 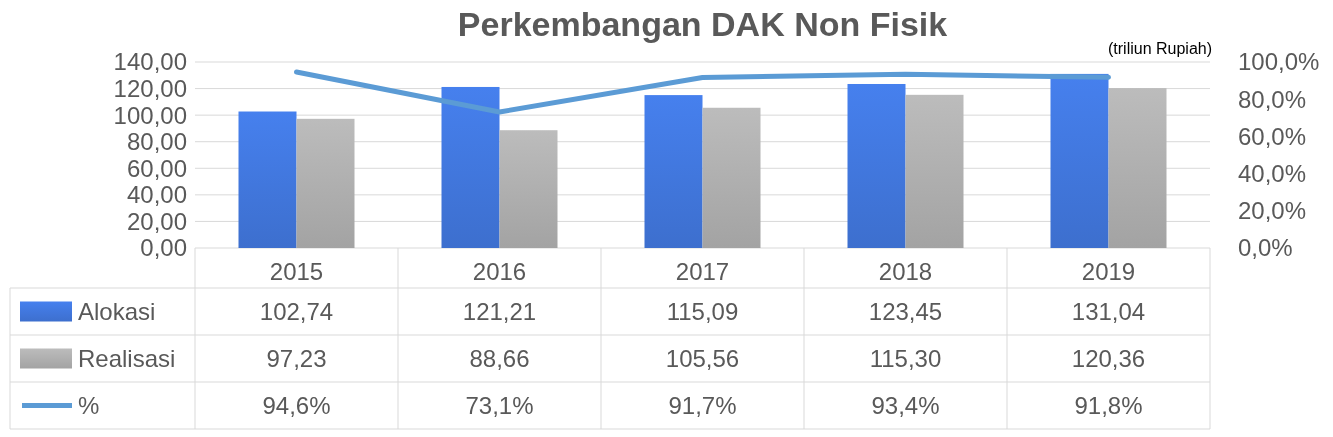 I want to click on y2-tick-label: 40,0%, so click(x=1272, y=173).